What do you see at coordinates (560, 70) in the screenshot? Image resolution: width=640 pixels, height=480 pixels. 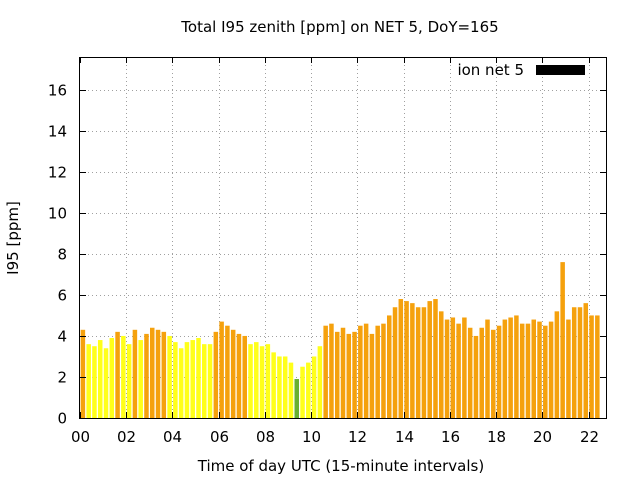 I see `legend-swatch` at bounding box center [560, 70].